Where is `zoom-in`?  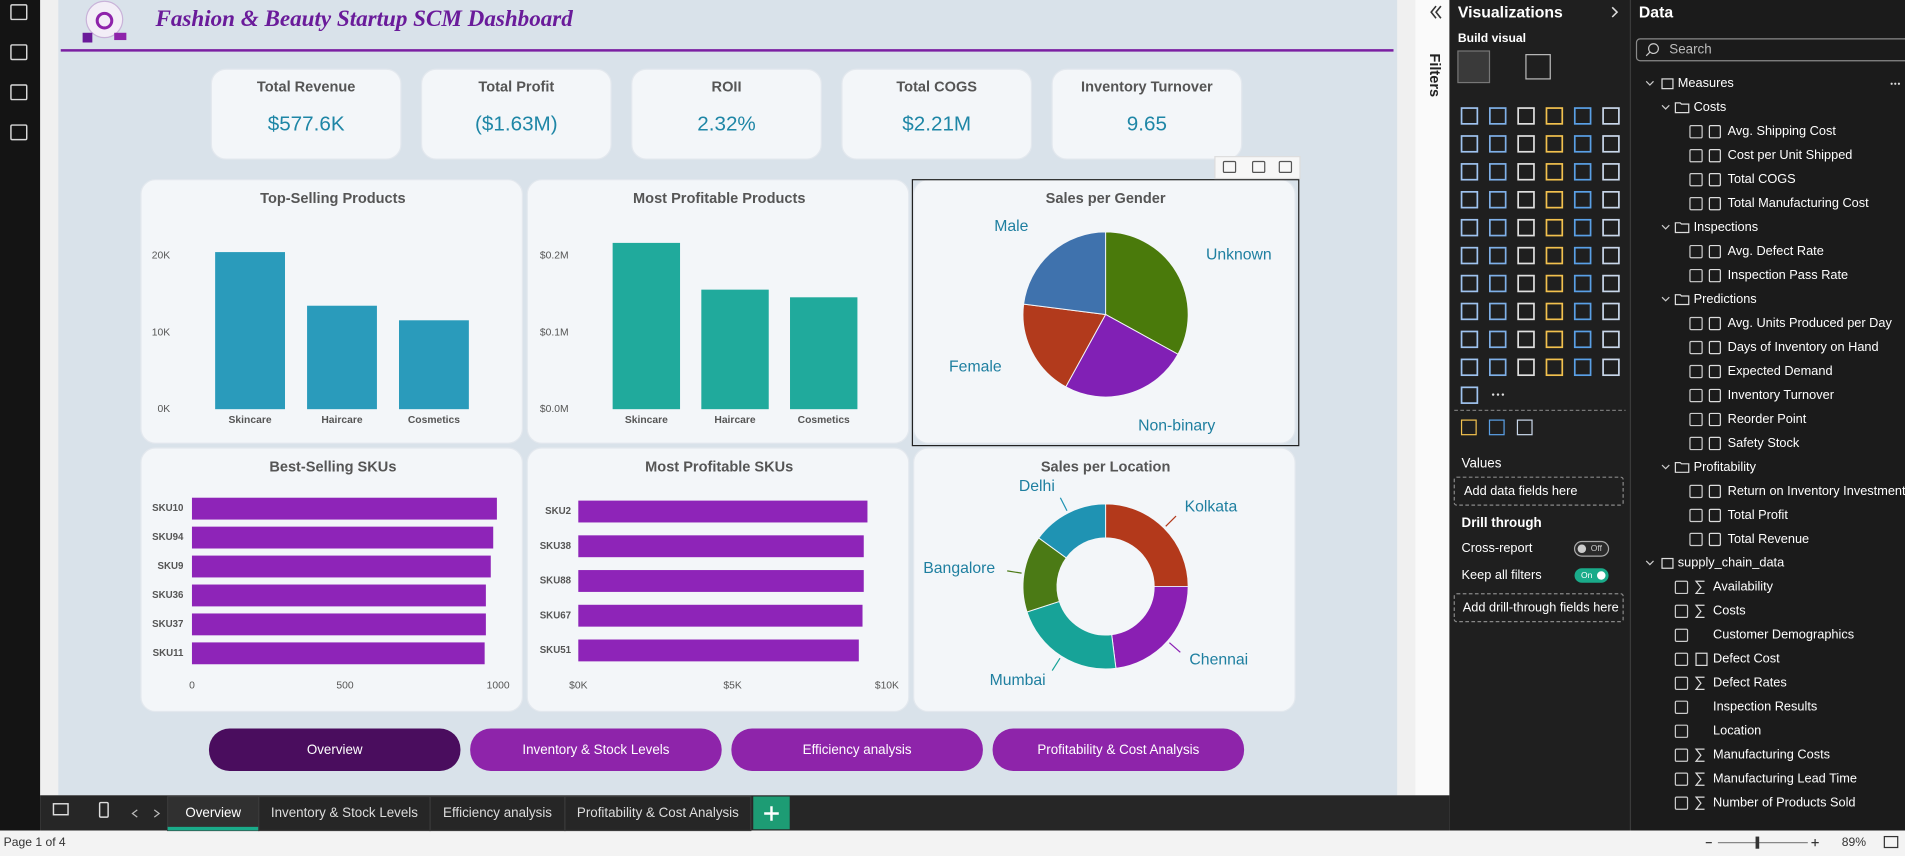 zoom-in is located at coordinates (1815, 843).